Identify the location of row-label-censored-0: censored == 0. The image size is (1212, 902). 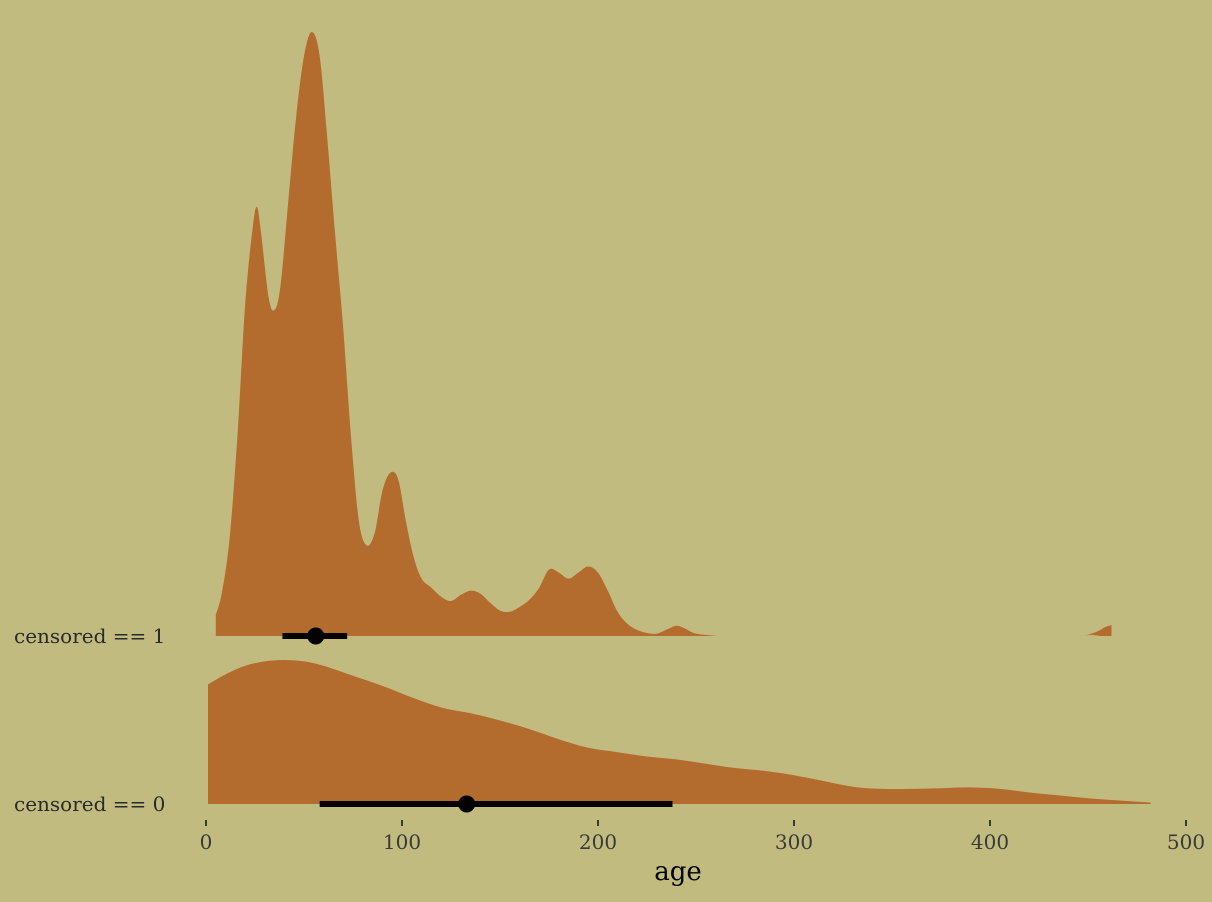
(89, 804).